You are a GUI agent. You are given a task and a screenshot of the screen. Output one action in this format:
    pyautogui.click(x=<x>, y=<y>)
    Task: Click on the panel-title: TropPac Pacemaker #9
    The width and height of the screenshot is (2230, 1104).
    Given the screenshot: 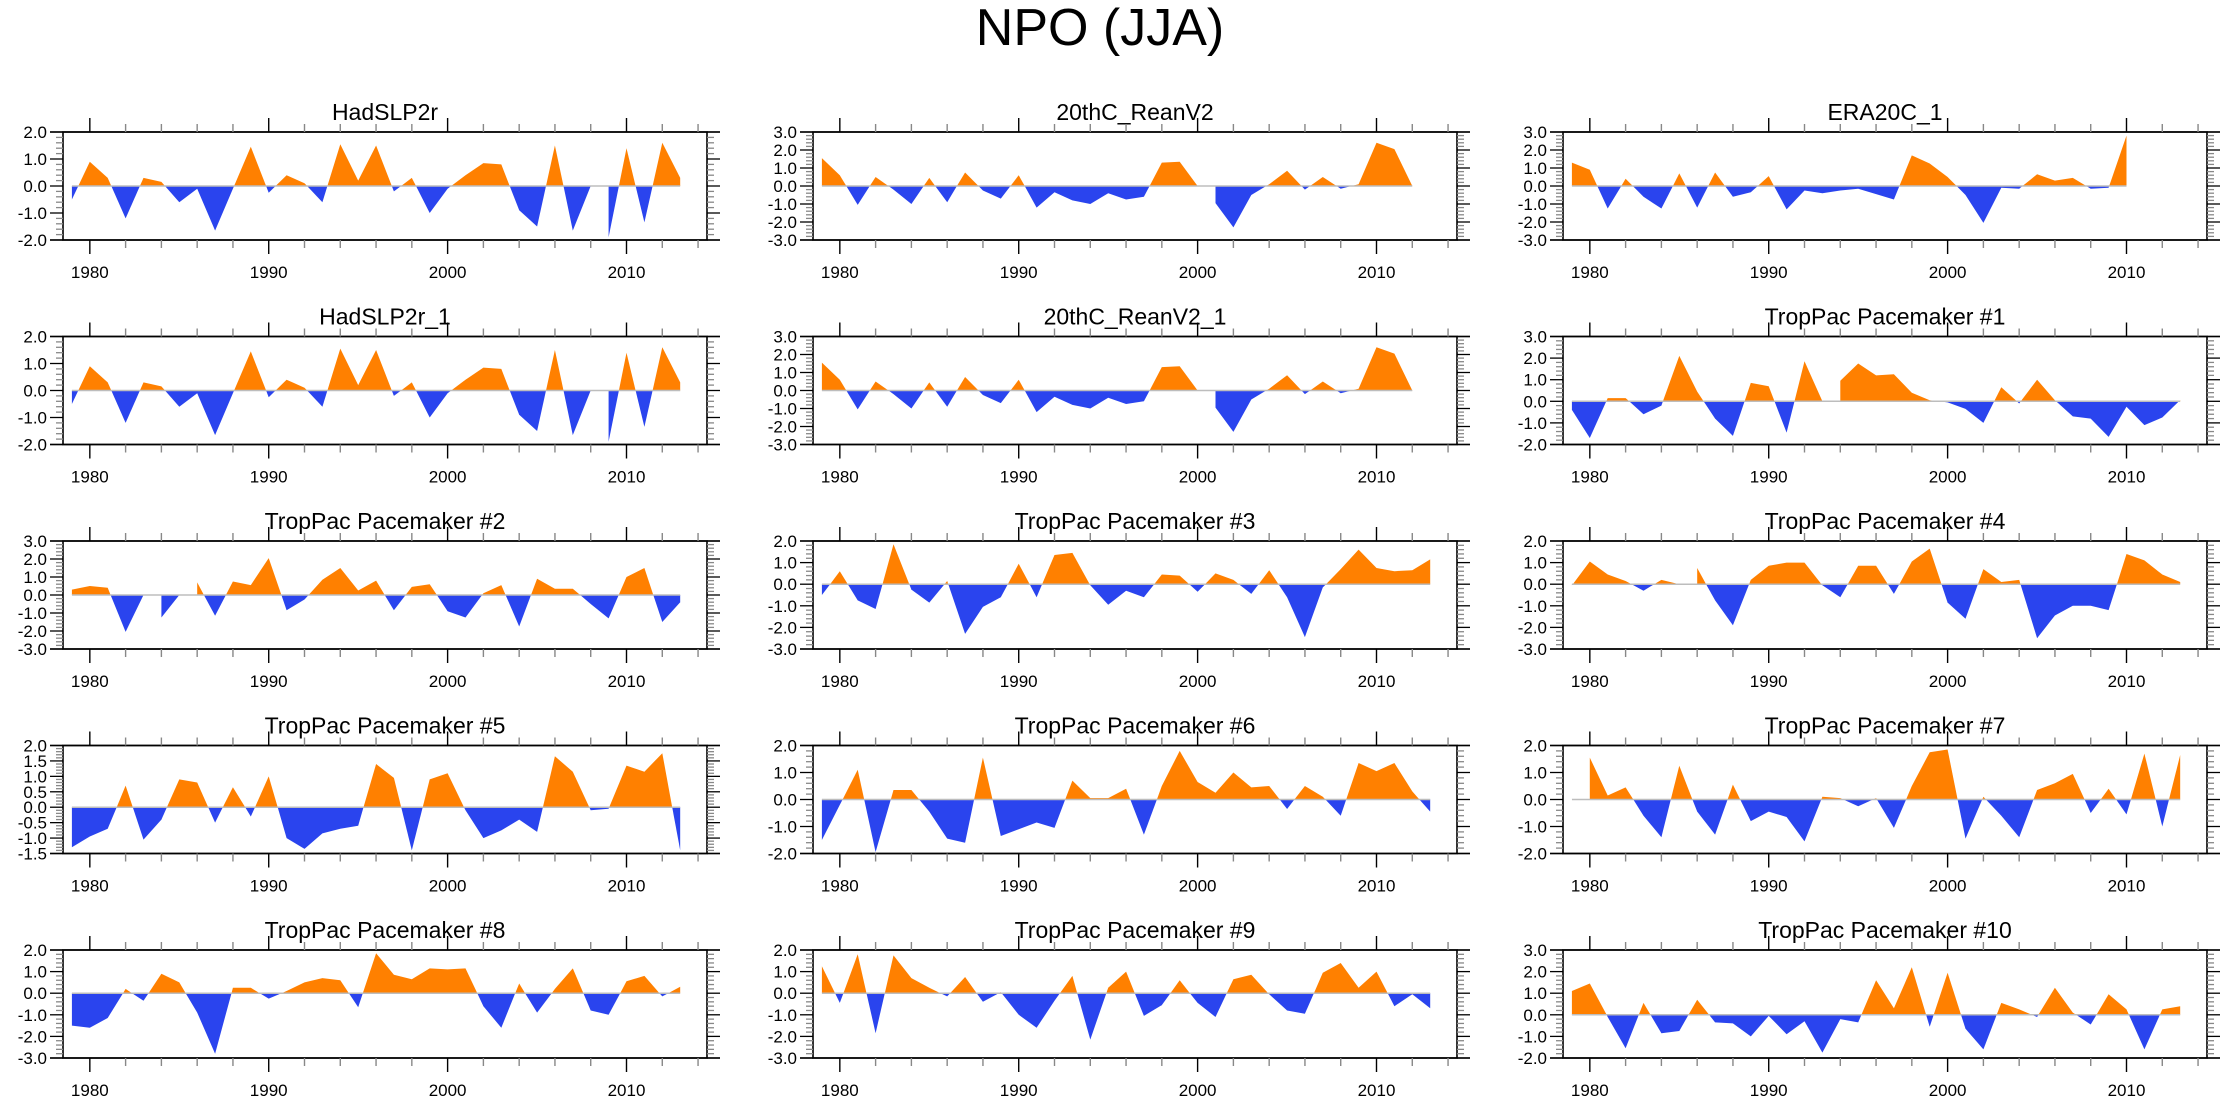 What is the action you would take?
    pyautogui.click(x=1135, y=930)
    